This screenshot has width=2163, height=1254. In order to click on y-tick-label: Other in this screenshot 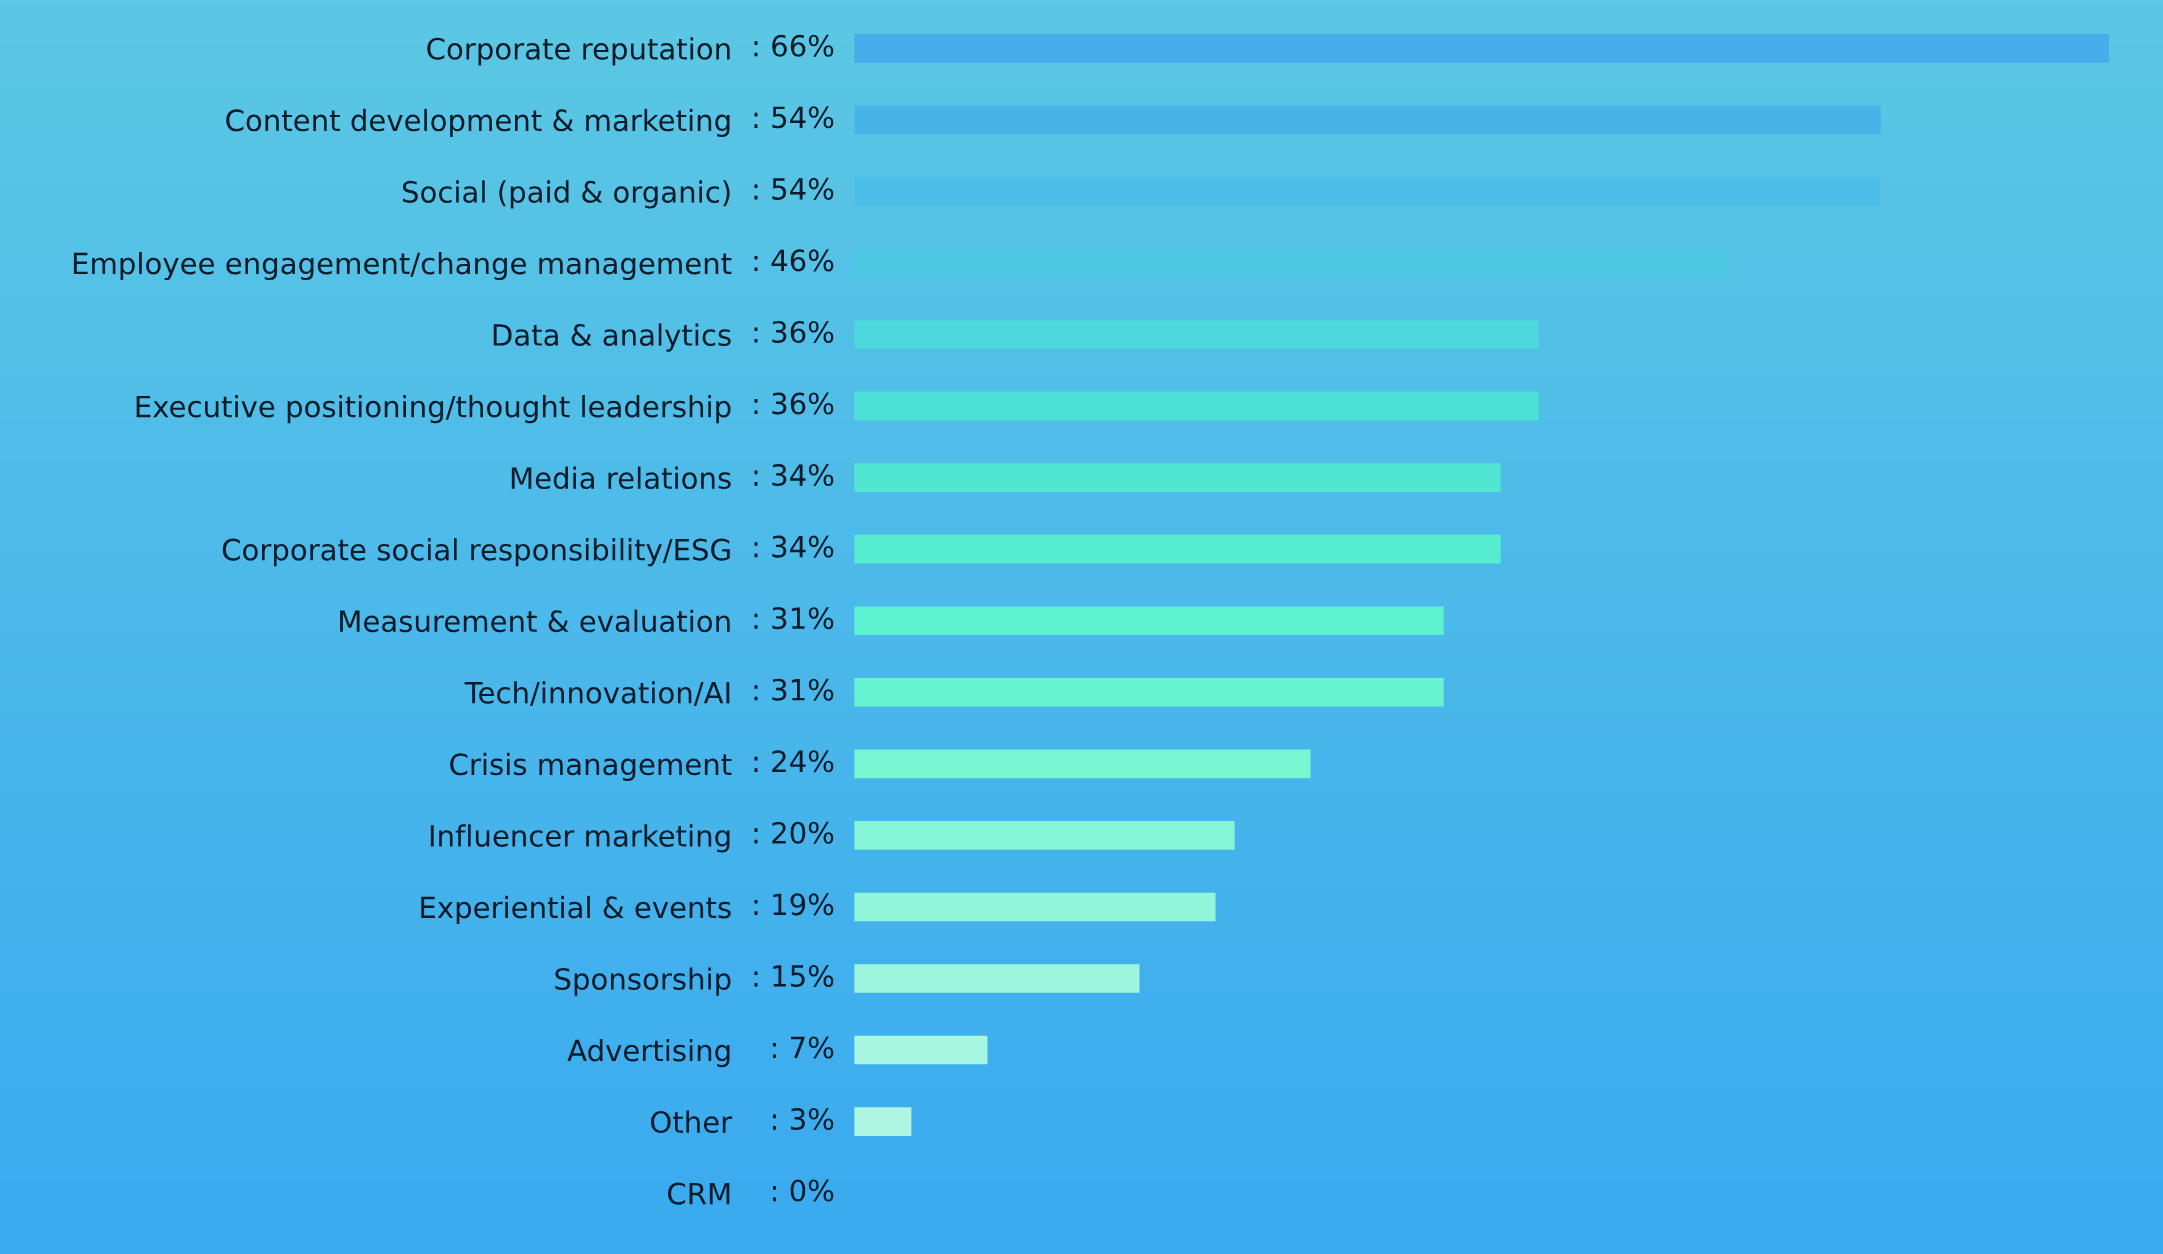, I will do `click(691, 1122)`.